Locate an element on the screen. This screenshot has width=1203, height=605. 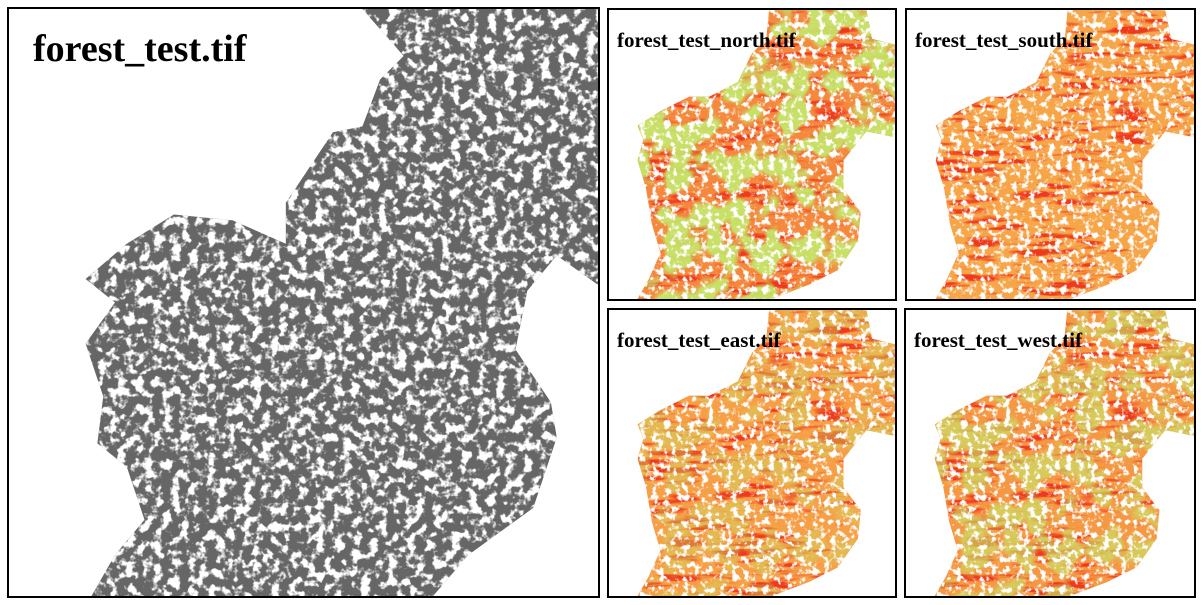
east-map-title: forest_test_east.tif is located at coordinates (699, 340).